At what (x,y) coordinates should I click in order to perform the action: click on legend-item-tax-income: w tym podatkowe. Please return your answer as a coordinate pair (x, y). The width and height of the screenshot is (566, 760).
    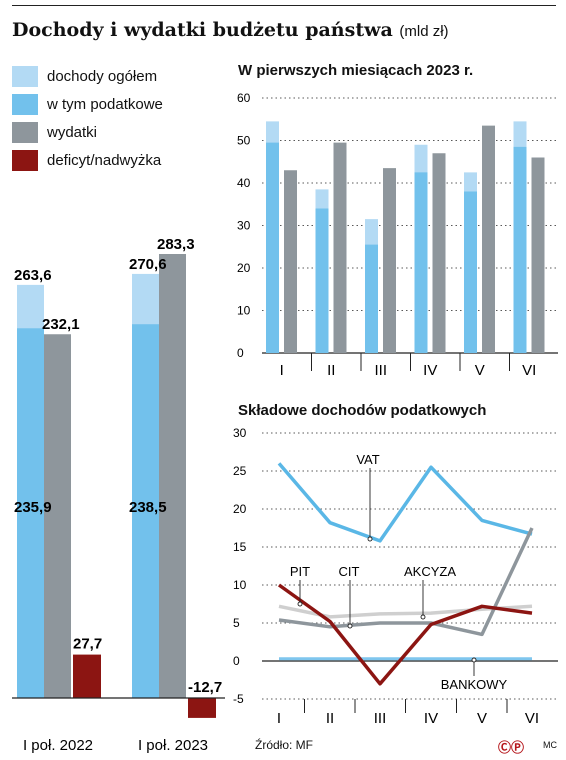
    Looking at the image, I should click on (87, 104).